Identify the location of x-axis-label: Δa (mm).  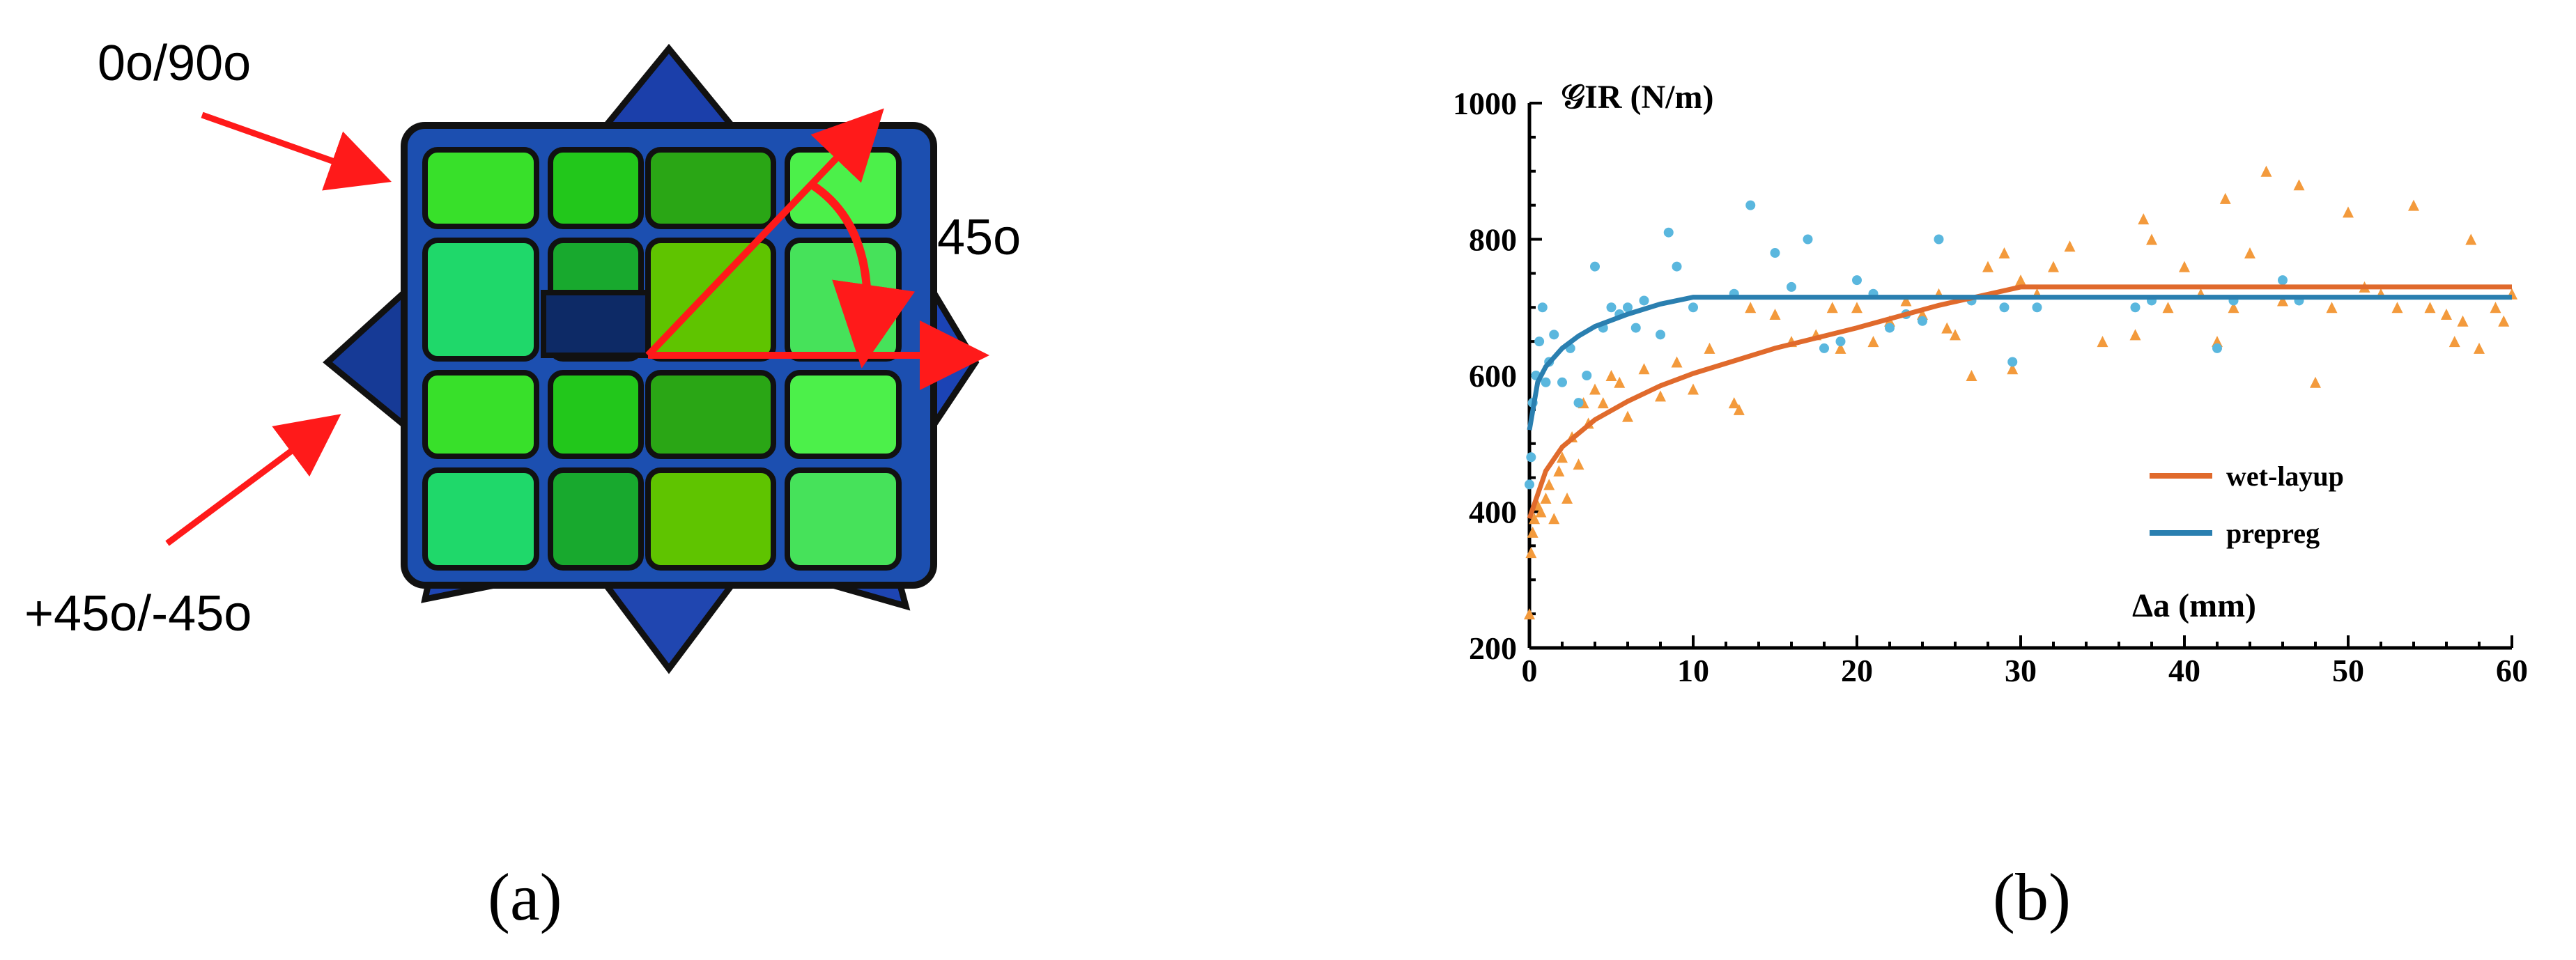
(2194, 605).